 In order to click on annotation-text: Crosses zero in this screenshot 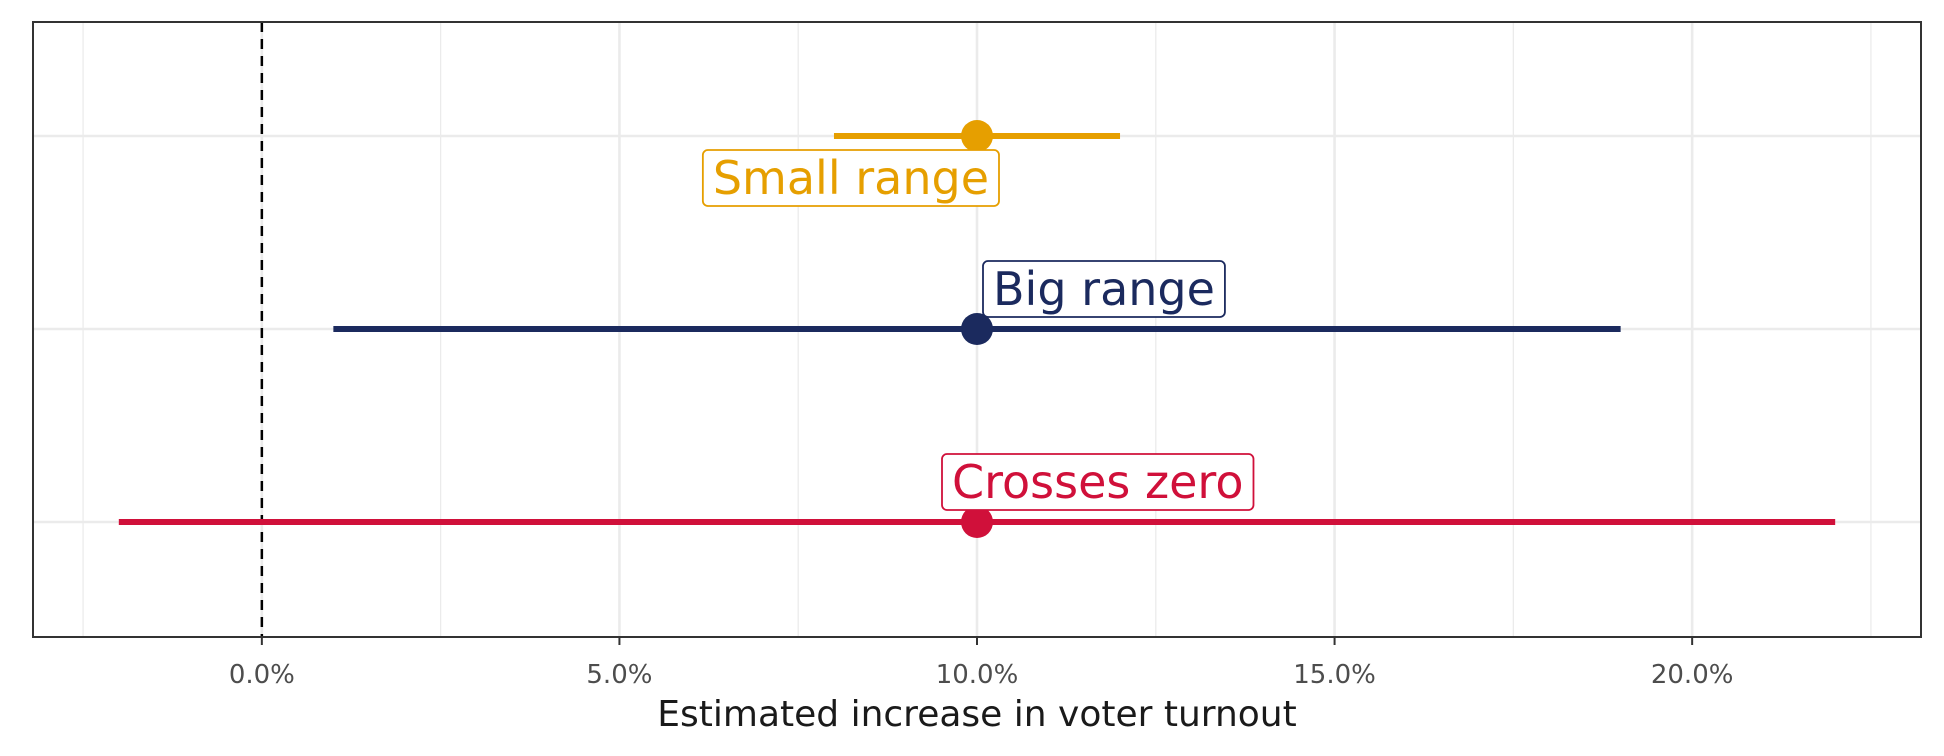, I will do `click(1097, 482)`.